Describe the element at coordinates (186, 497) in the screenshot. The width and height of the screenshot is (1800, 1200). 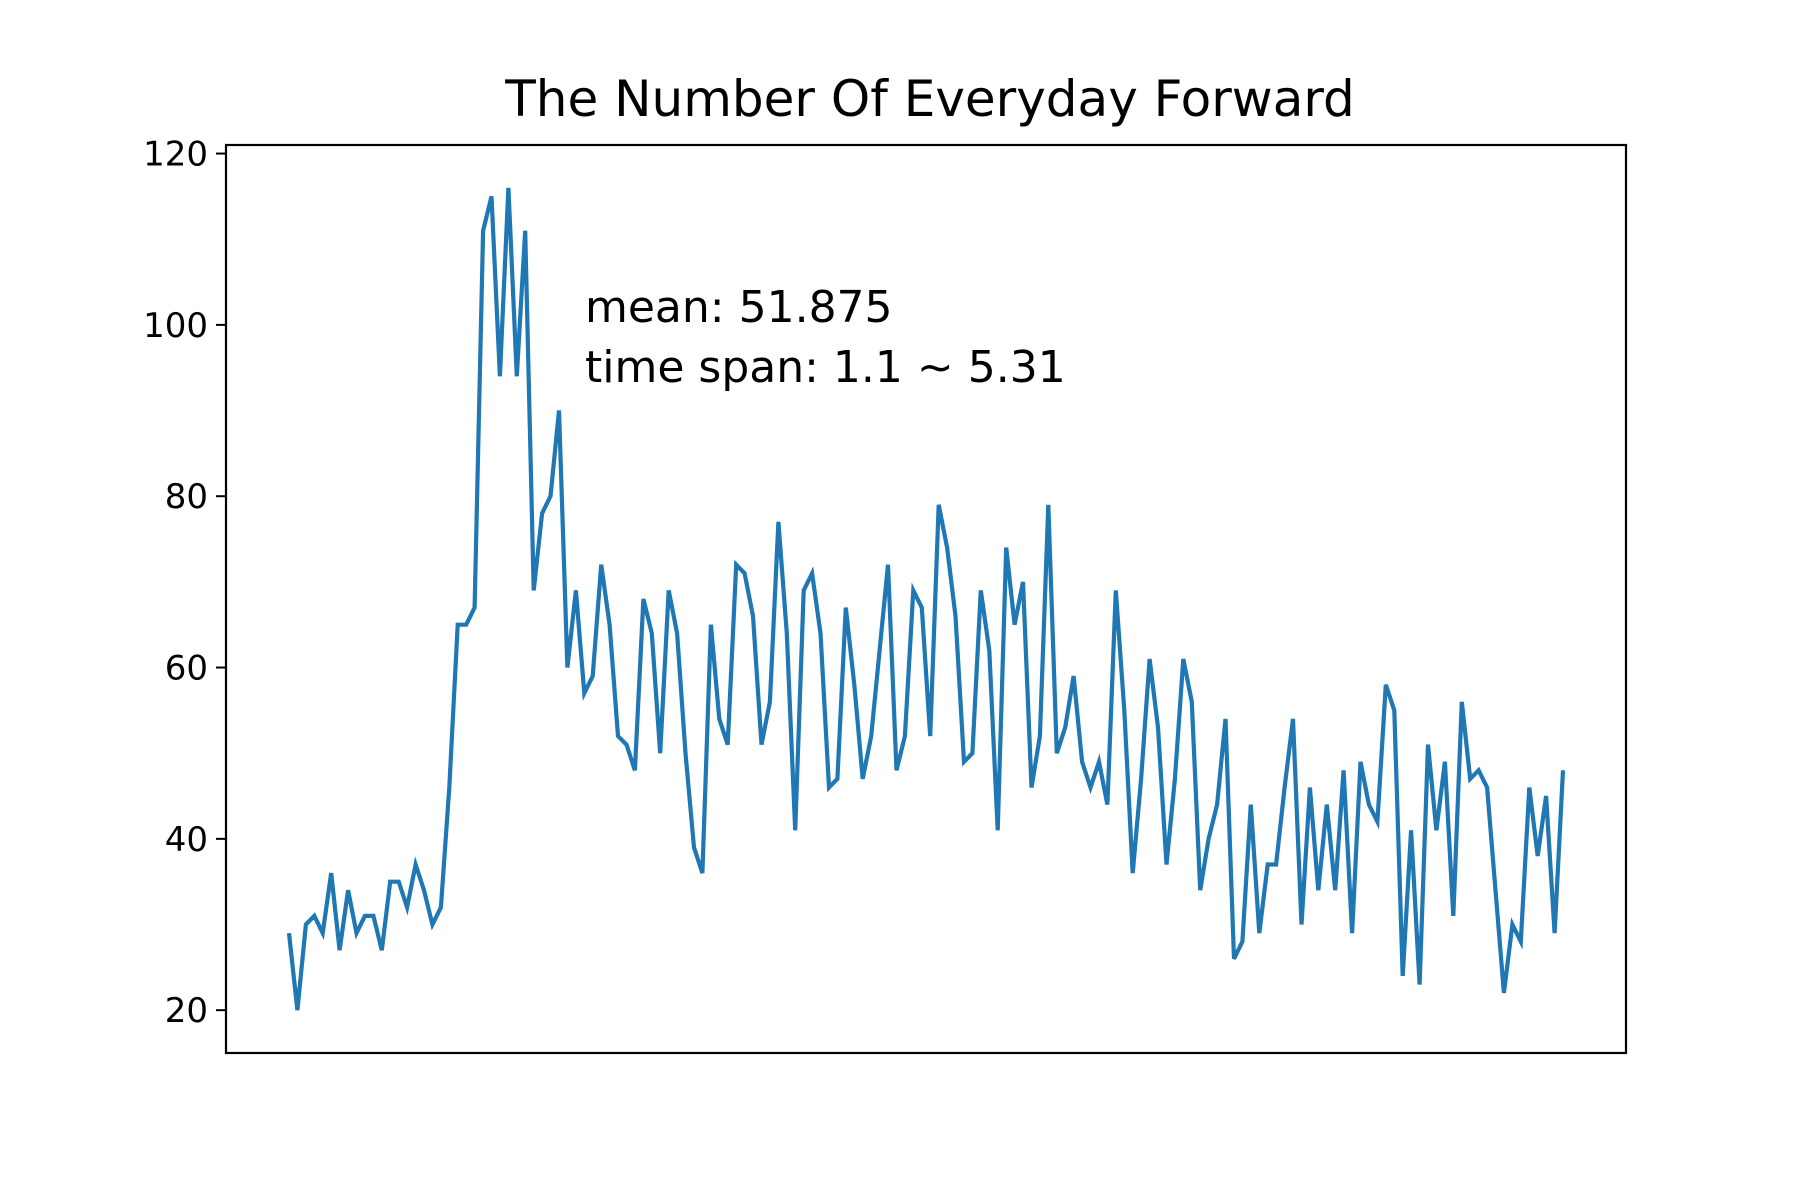
I see `y-tick-label: 80` at that location.